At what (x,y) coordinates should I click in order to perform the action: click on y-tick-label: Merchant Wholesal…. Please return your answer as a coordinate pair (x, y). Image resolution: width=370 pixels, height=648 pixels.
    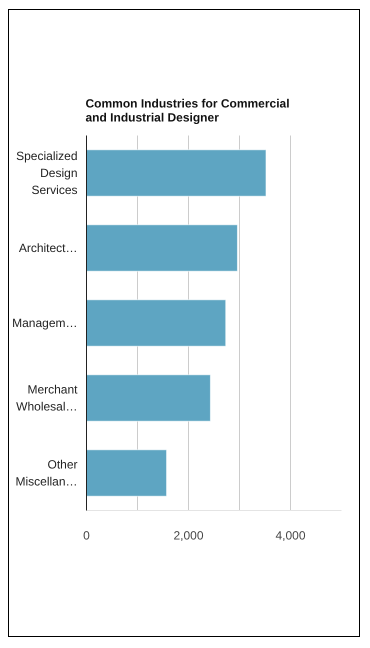
    Looking at the image, I should click on (47, 398).